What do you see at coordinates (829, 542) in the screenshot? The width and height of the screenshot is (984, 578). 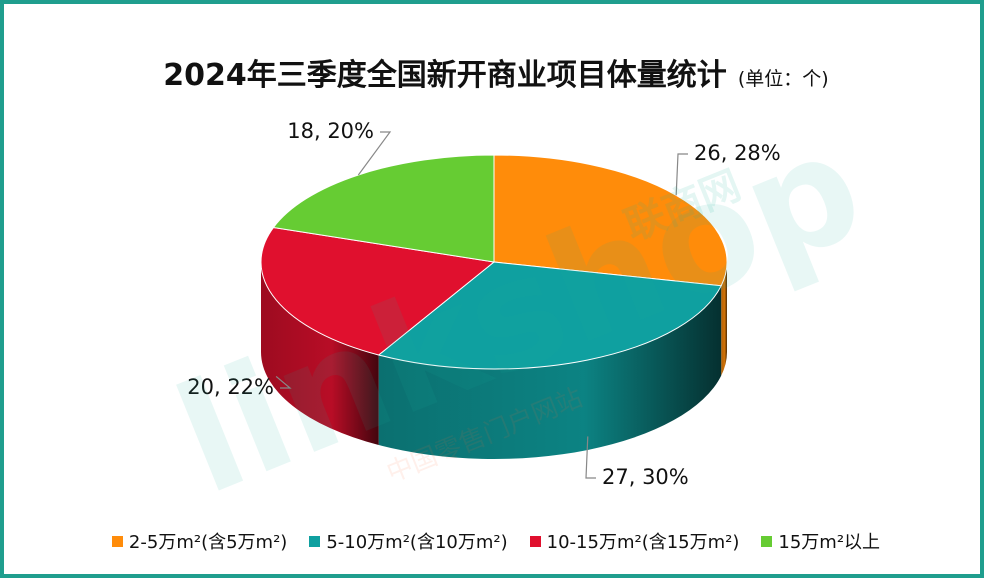 I see `legend-label: 15万m²以上` at bounding box center [829, 542].